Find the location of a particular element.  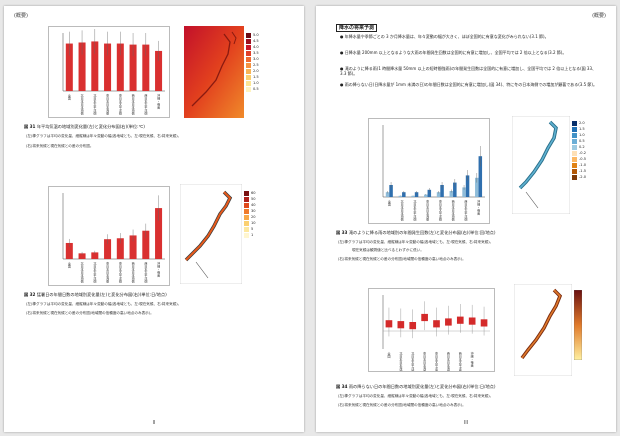

fig31-caption: 図 31 年平均気温の地域別変化量(左)と変化分布図(右)(単位:℃) is located at coordinates (156, 126).